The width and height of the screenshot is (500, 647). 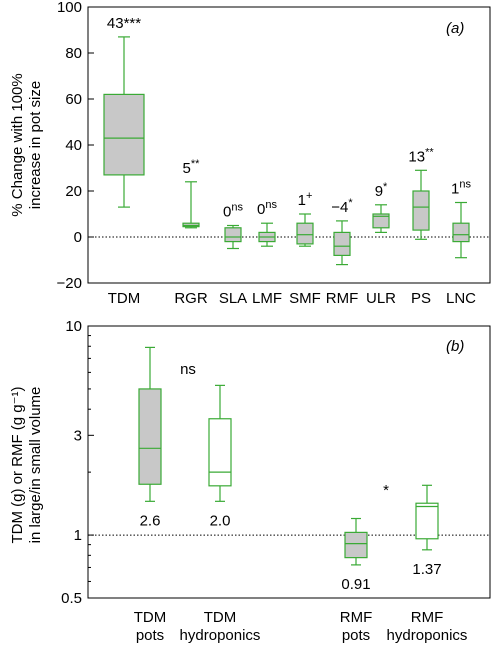 I want to click on panel-b-annotation-0: 2.6, so click(x=150, y=520).